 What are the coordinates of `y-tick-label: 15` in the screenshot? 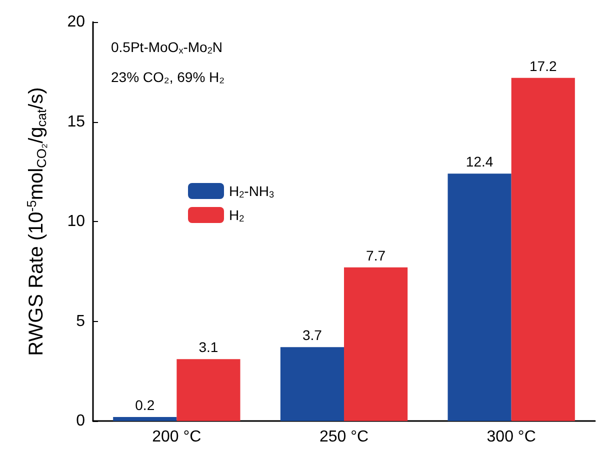 It's located at (76, 121).